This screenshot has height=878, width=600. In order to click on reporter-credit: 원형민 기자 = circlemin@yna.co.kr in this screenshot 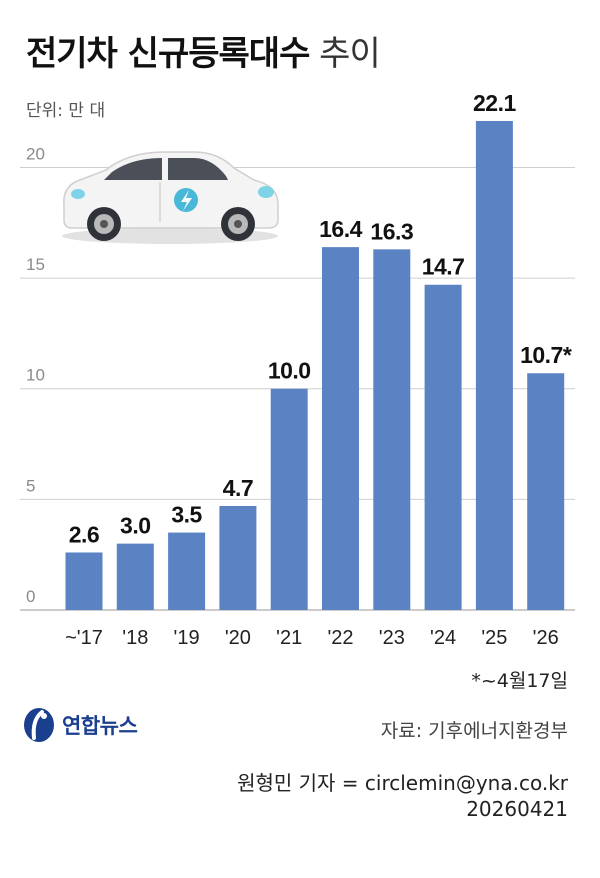, I will do `click(402, 783)`.